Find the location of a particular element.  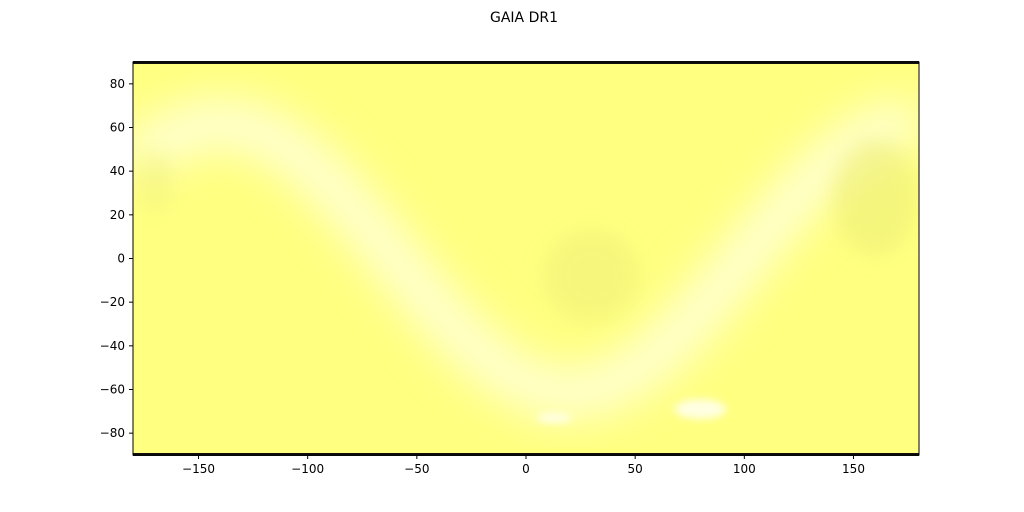

x-tick-label: 100 is located at coordinates (744, 469).